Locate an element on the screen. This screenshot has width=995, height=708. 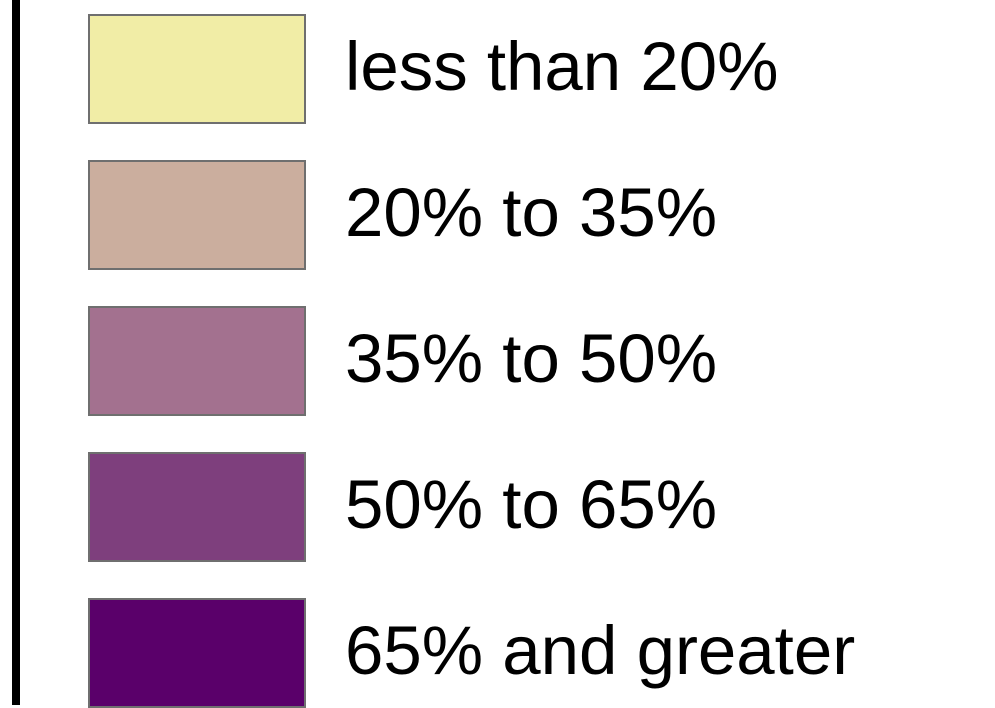
legend-item-65-and-greater: 65% and greater is located at coordinates (528, 653).